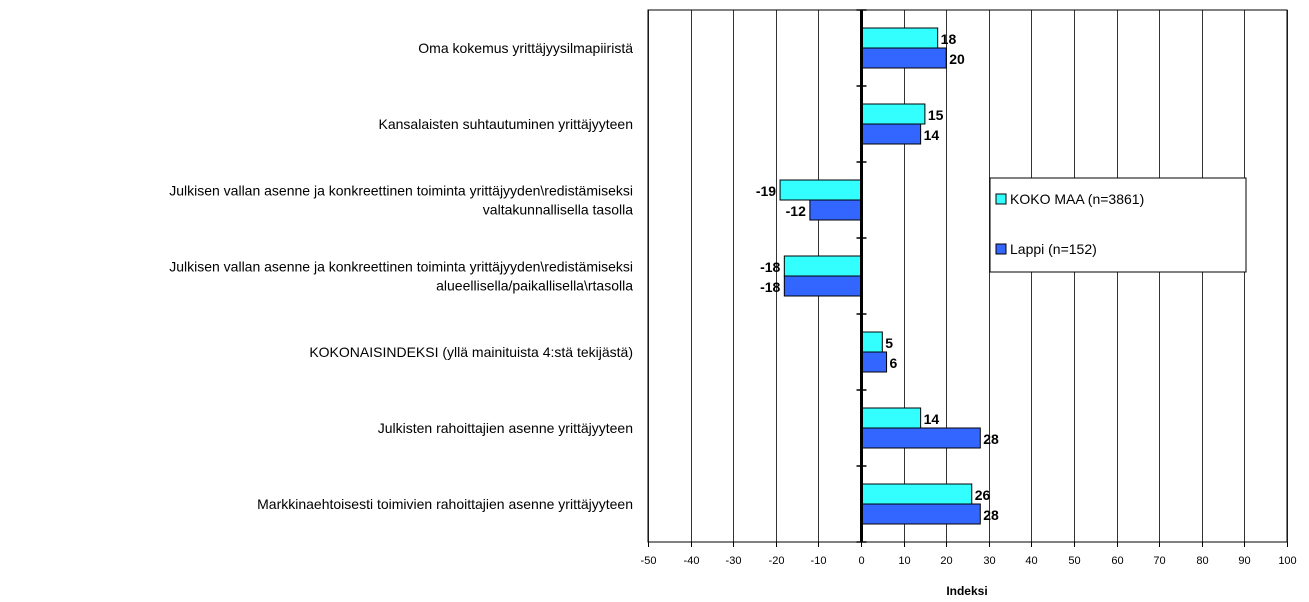 This screenshot has width=1309, height=602. What do you see at coordinates (957, 59) in the screenshot?
I see `data-label: 20` at bounding box center [957, 59].